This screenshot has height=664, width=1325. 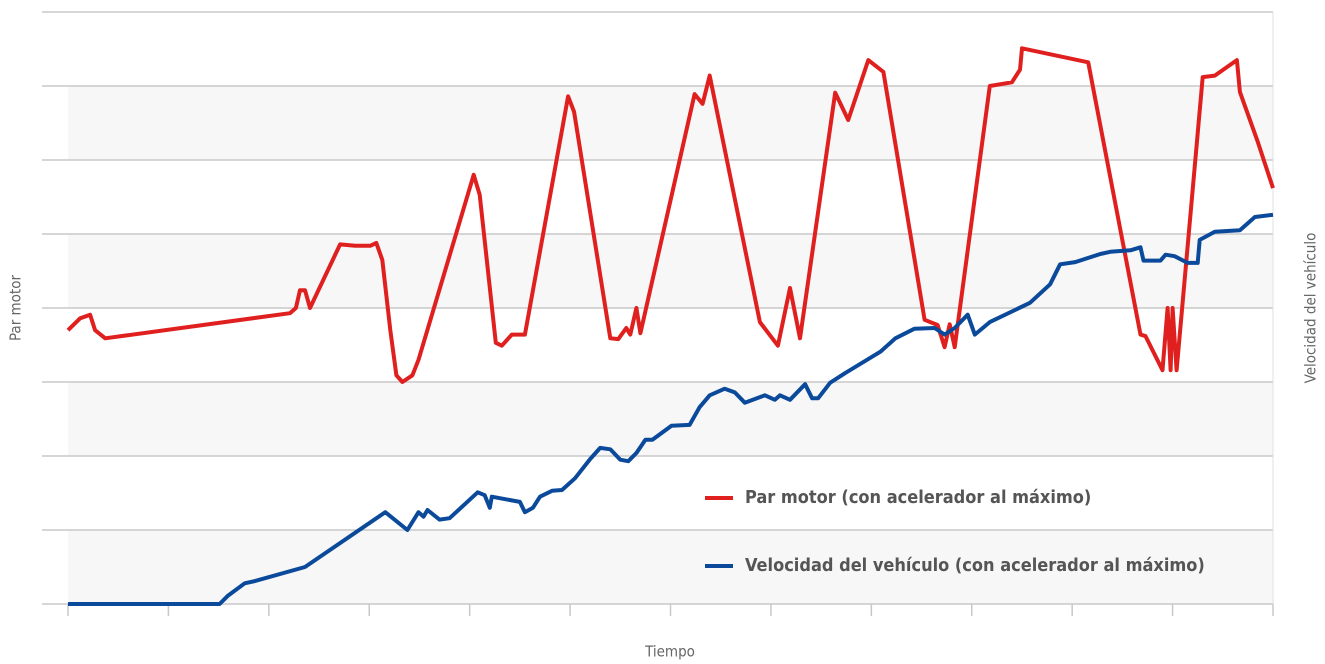 I want to click on x-axis-label: Tiempo, so click(x=669, y=652).